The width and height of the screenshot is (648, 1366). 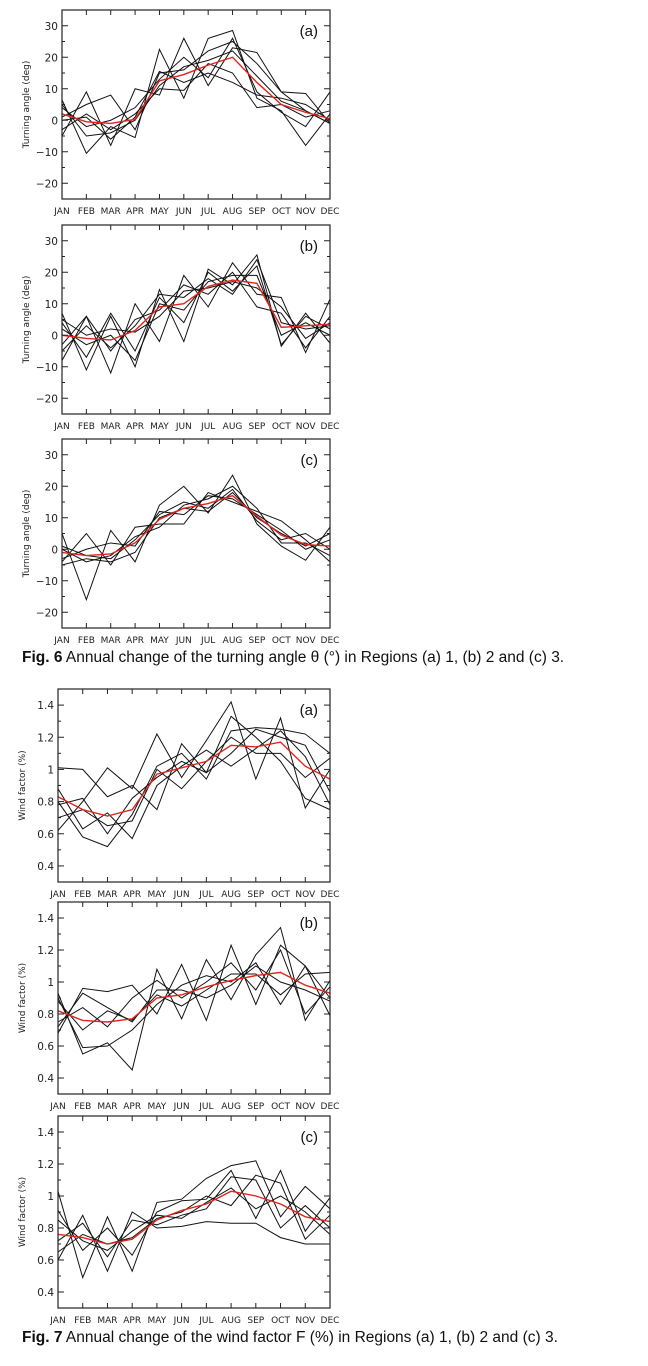 I want to click on y-tick-label: 10, so click(x=51, y=305).